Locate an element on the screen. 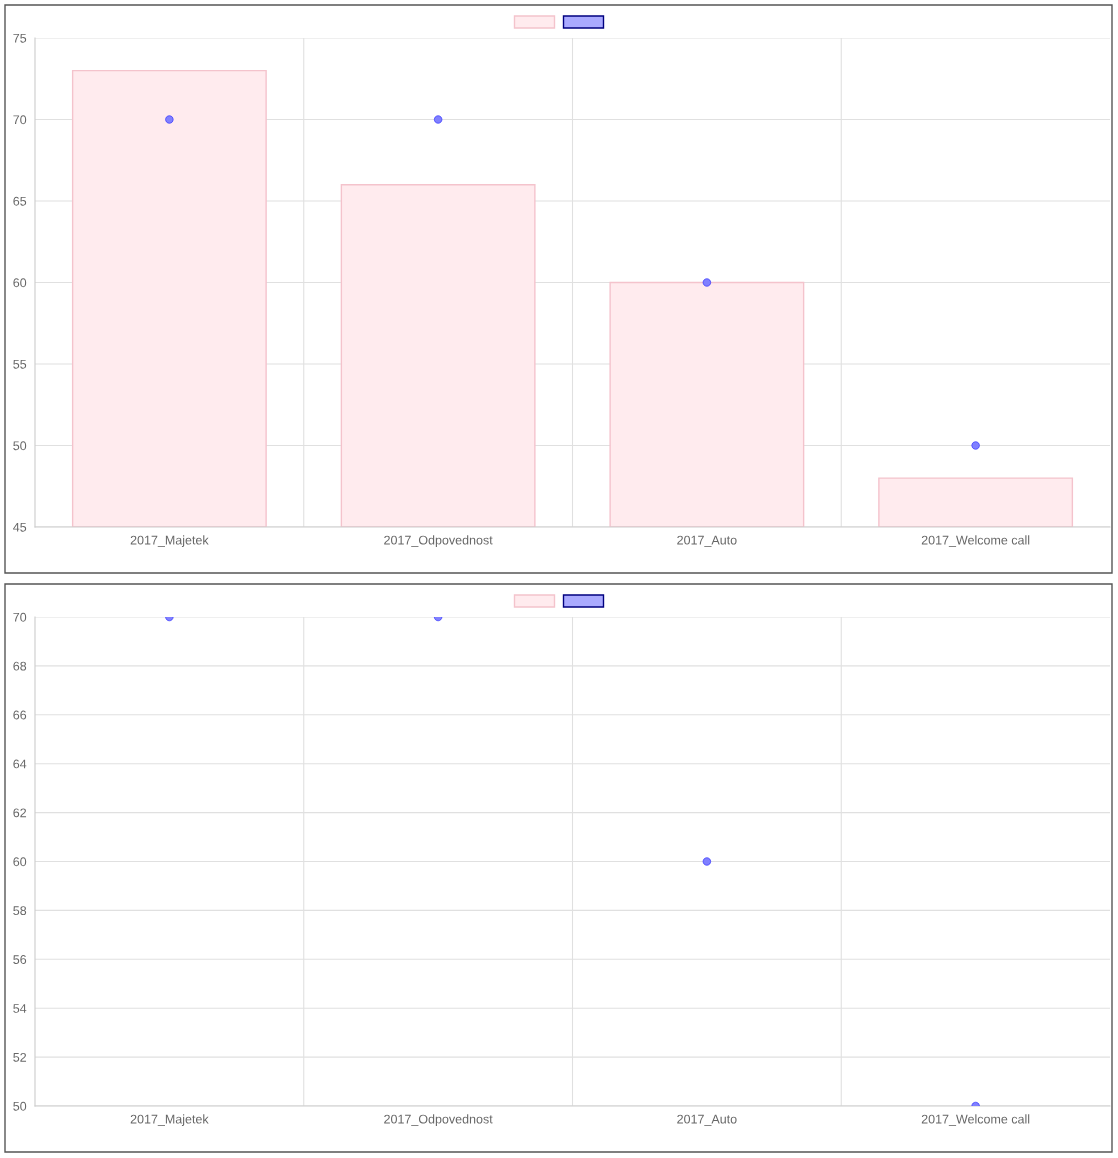 This screenshot has width=1118, height=1158. y-tick-label: 54 is located at coordinates (20, 1008).